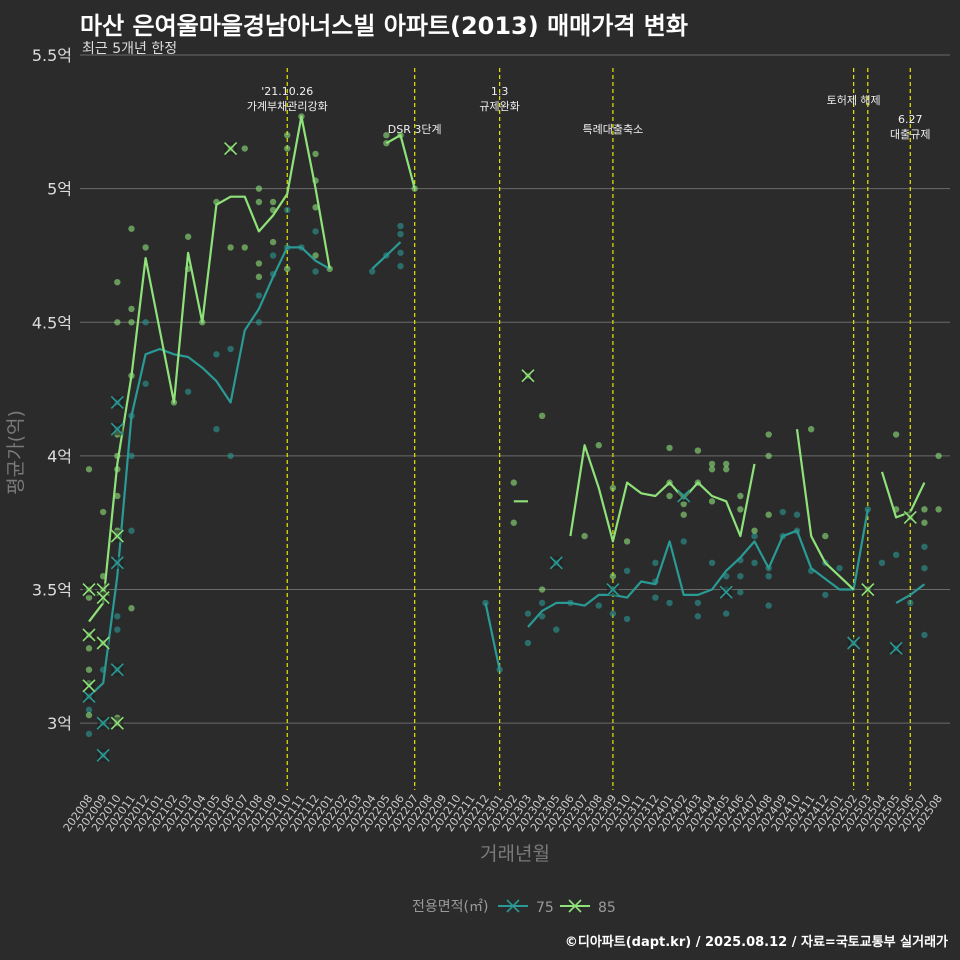 This screenshot has width=960, height=960. Describe the element at coordinates (52, 590) in the screenshot. I see `y-tick-label: 3.5억` at that location.